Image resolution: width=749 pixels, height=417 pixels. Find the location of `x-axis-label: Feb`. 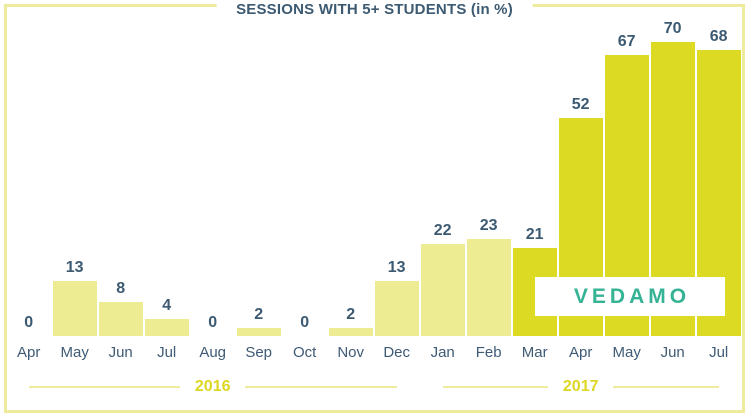

x-axis-label: Feb is located at coordinates (488, 352).